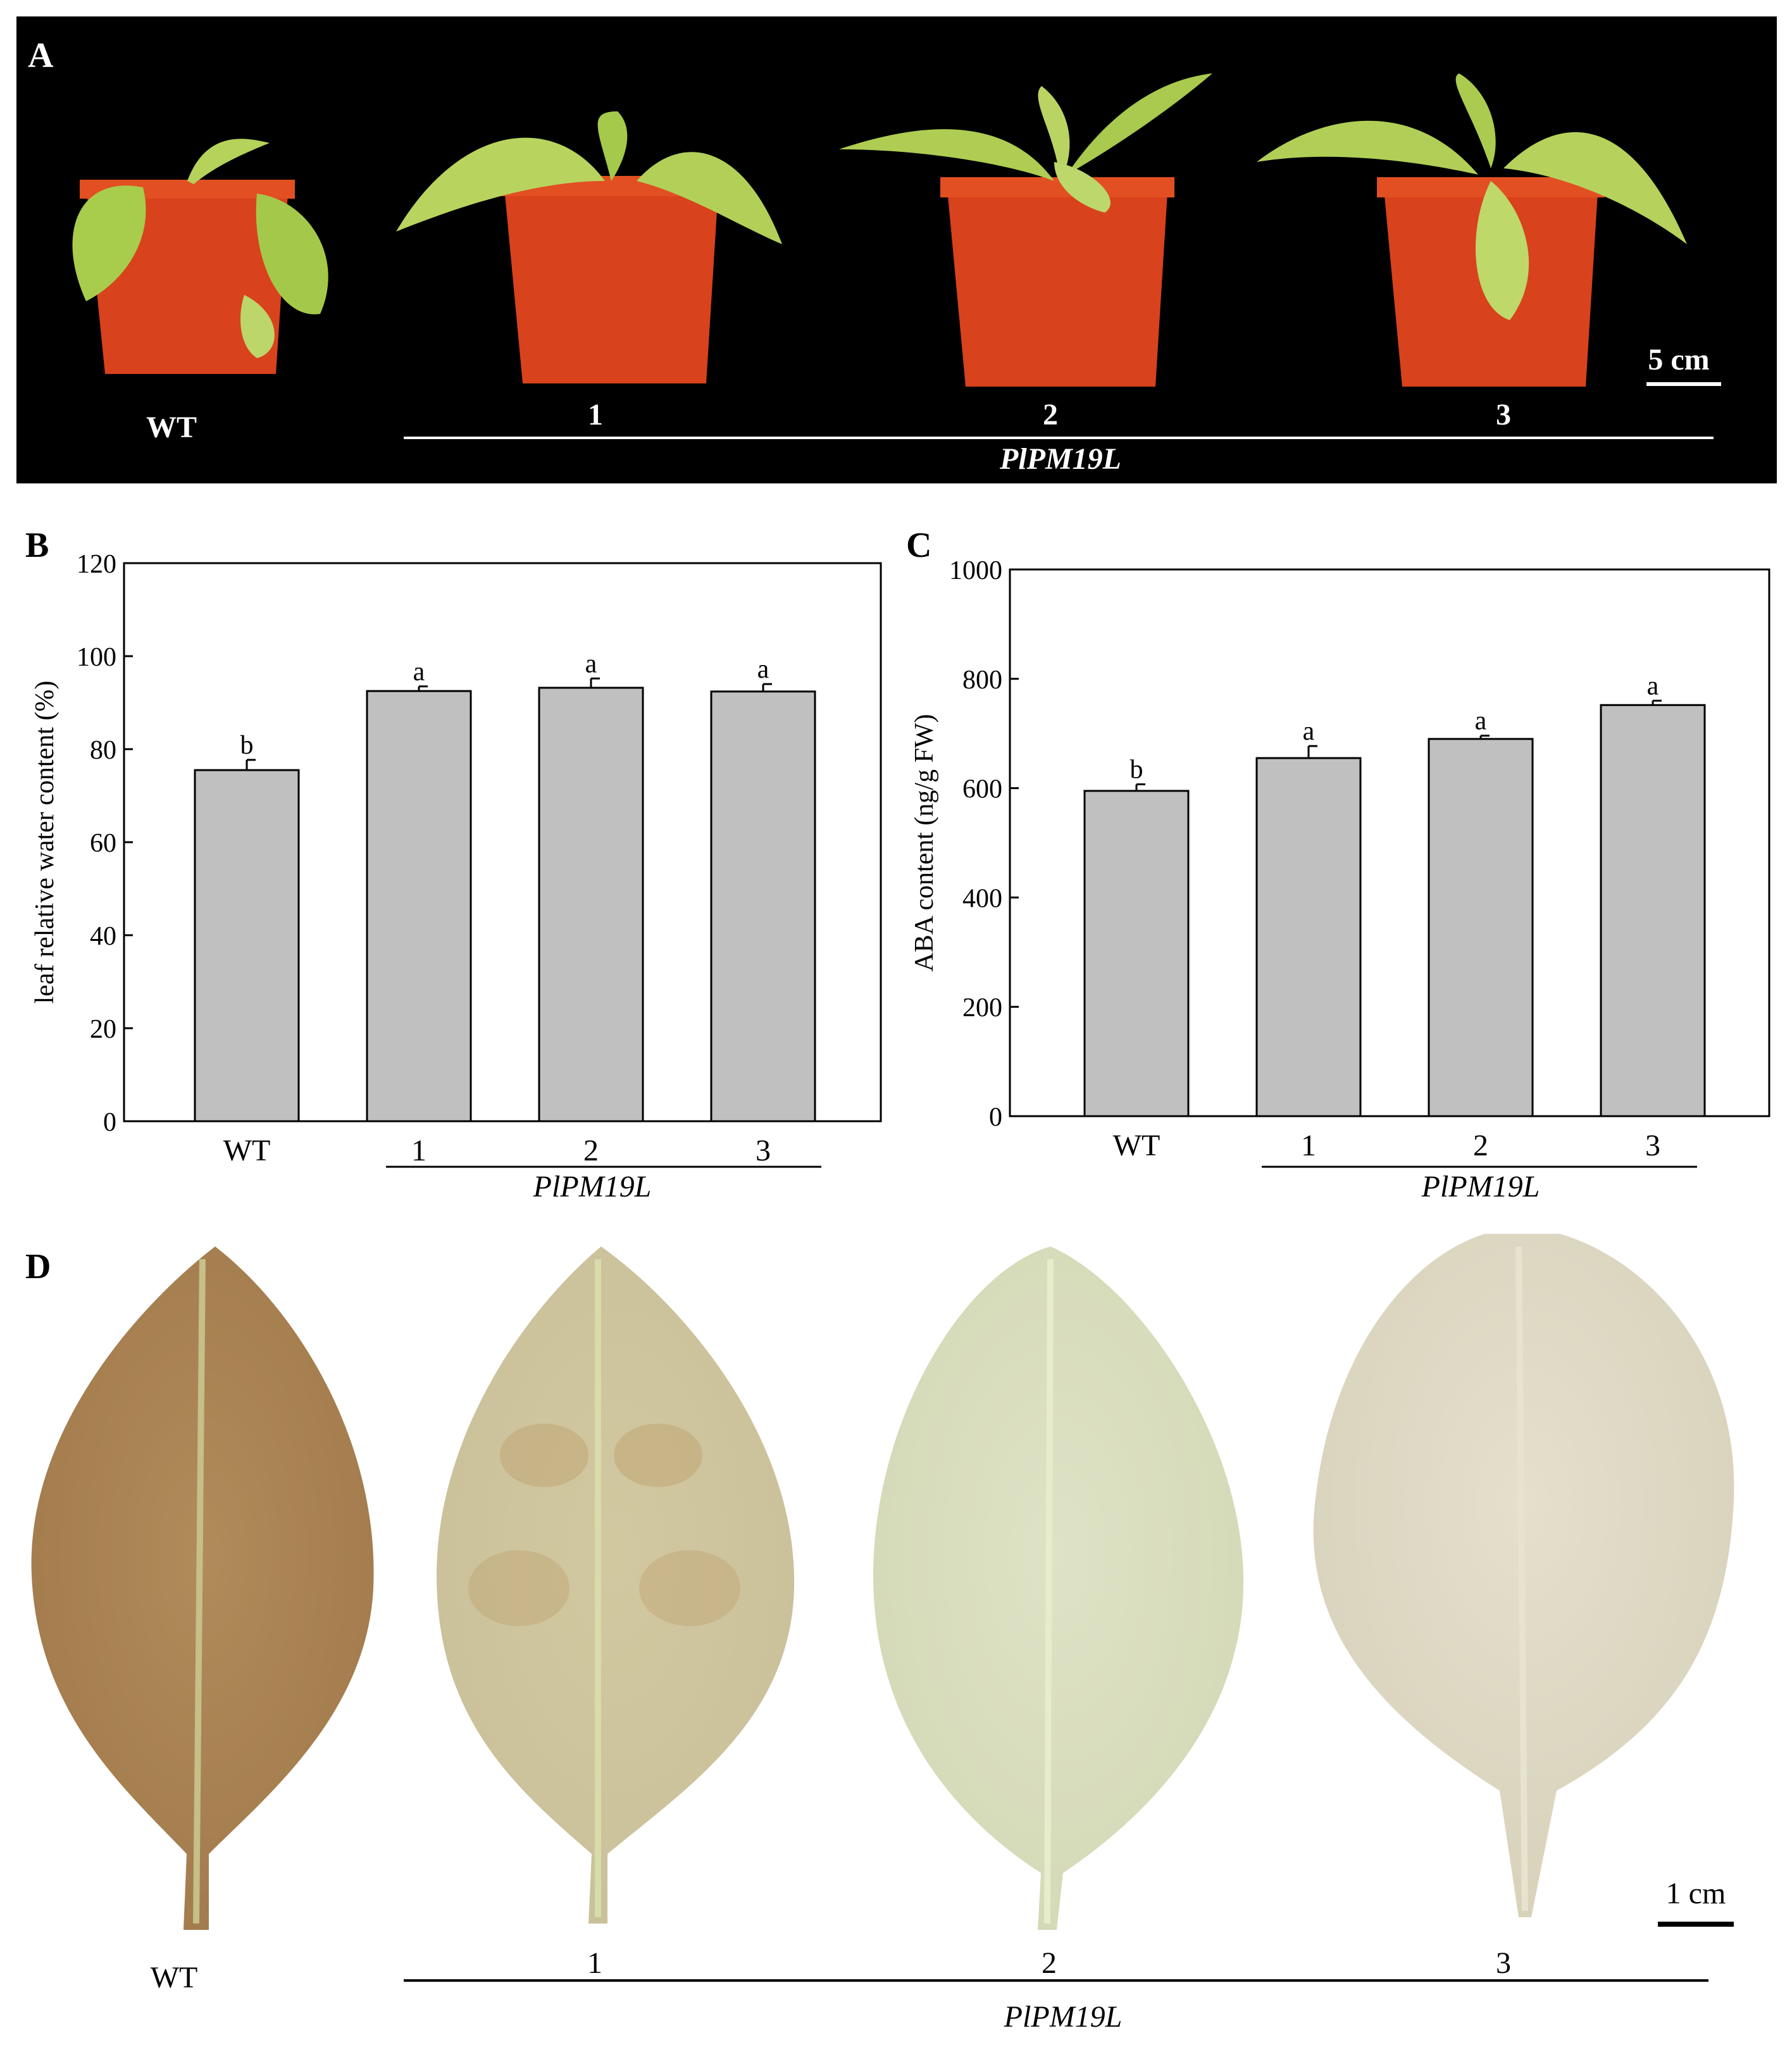 The image size is (1792, 2052). I want to click on panel-a-line3-label: 3, so click(1503, 415).